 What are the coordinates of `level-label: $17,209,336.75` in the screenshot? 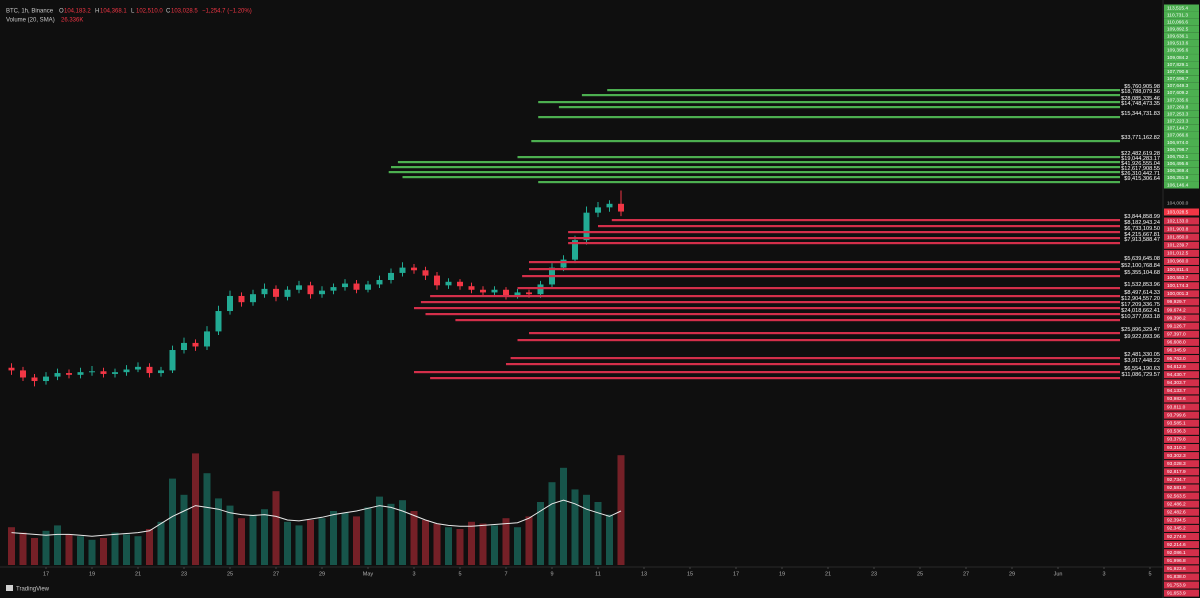 It's located at (1140, 305).